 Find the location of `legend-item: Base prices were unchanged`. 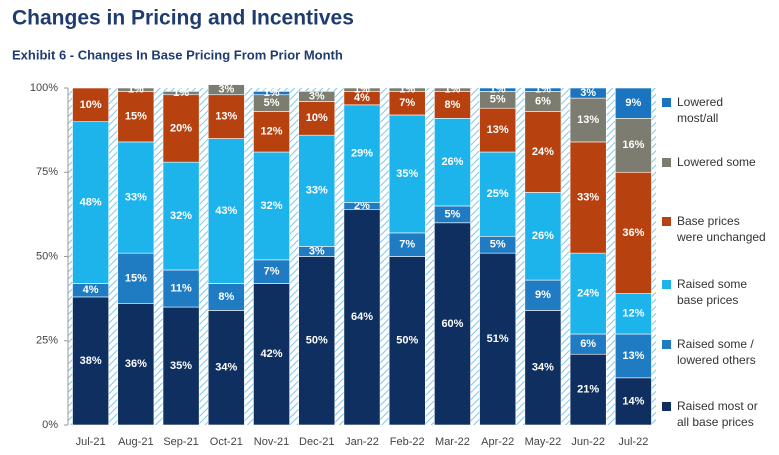

legend-item: Base prices were unchanged is located at coordinates (718, 229).